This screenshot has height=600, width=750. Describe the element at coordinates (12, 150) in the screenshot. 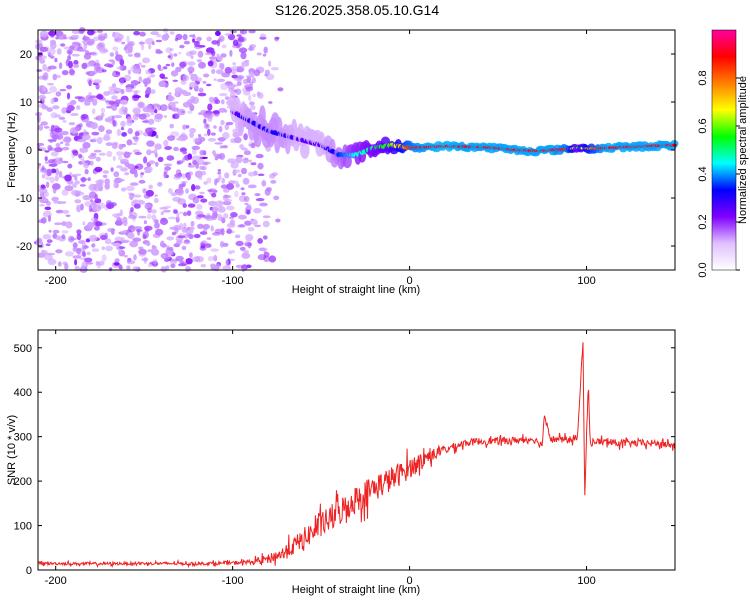

I see `spectrogram-ylabel: Frequency (Hz)` at that location.